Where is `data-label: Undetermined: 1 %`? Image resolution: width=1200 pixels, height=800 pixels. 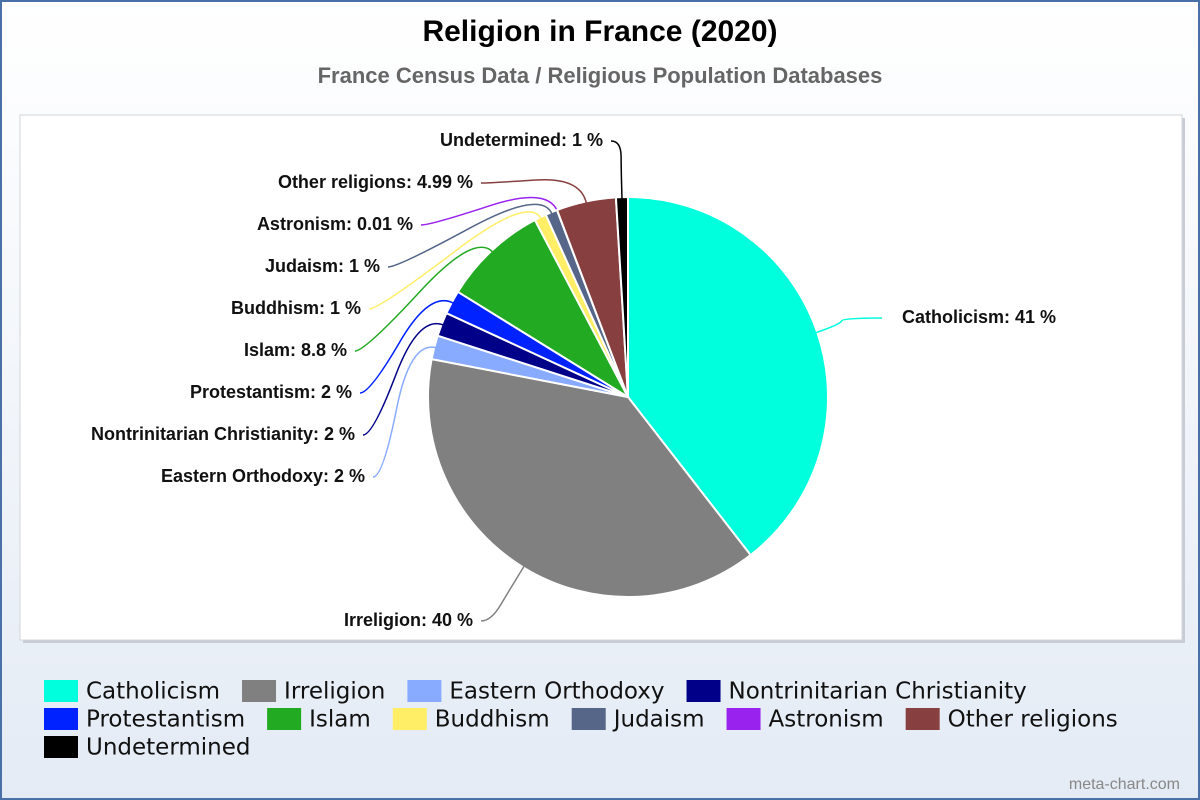 data-label: Undetermined: 1 % is located at coordinates (521, 140).